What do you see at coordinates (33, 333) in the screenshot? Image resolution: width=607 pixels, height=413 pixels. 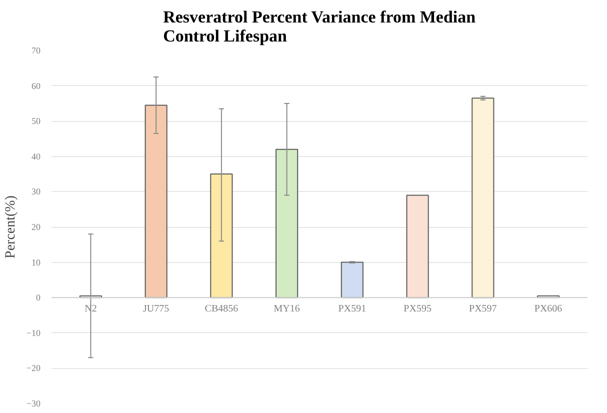 I see `y-tick-label: −10` at bounding box center [33, 333].